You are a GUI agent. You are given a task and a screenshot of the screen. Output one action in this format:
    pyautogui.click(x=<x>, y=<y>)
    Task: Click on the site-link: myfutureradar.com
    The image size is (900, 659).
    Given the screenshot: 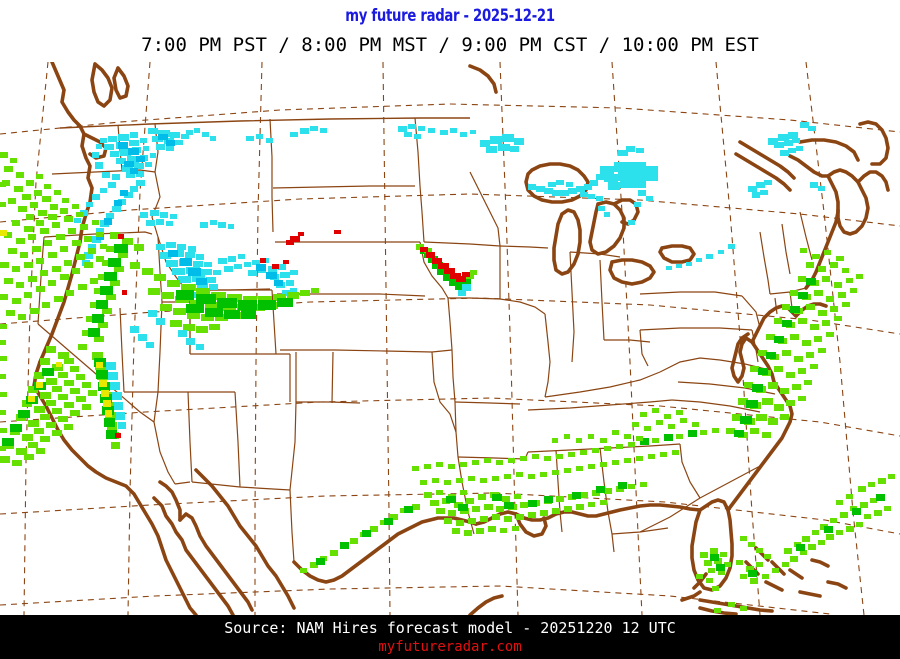 What is the action you would take?
    pyautogui.click(x=450, y=647)
    